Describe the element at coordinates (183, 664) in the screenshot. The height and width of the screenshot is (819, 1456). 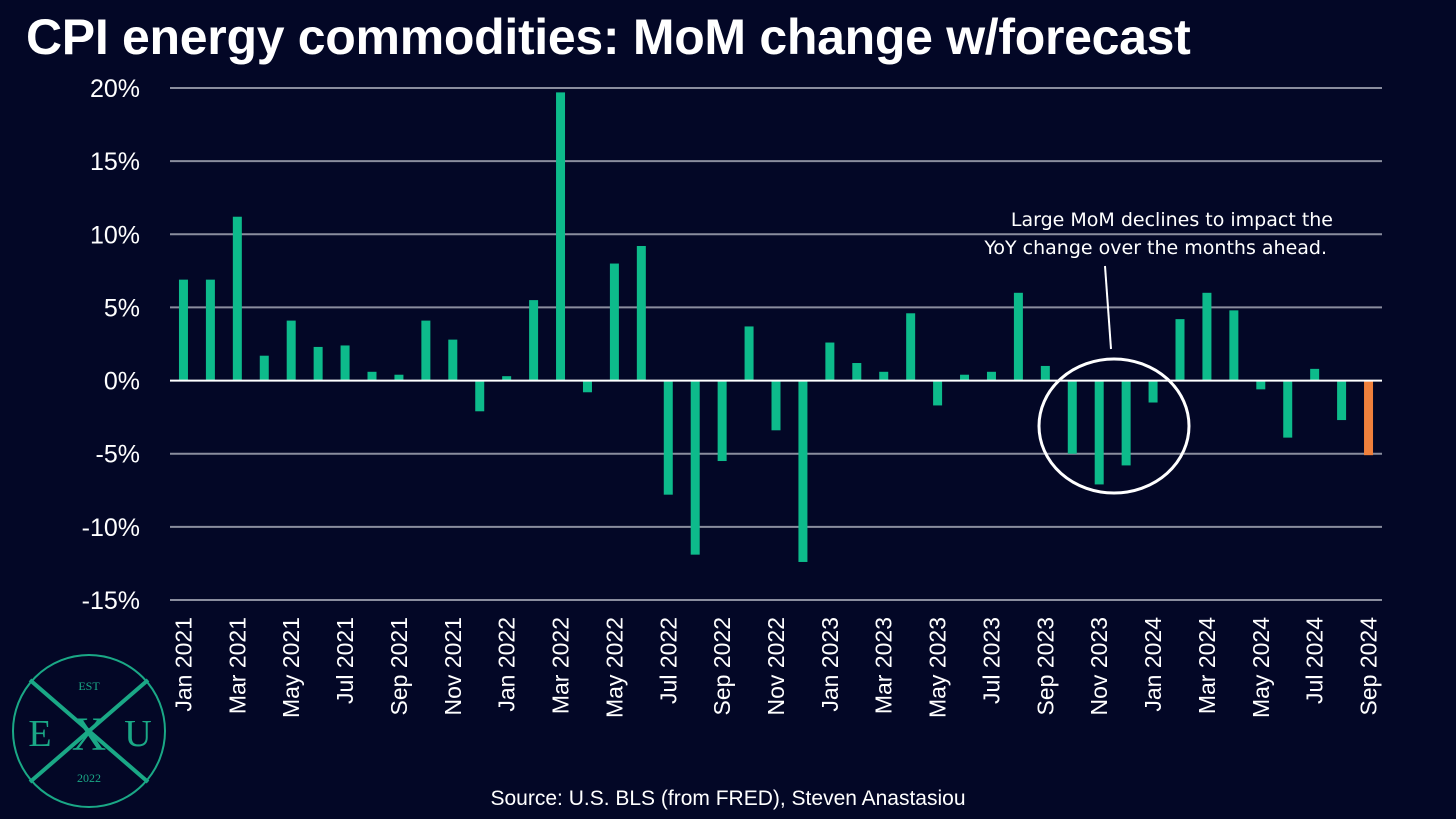
I see `x-tick-label: Jan 2021` at that location.